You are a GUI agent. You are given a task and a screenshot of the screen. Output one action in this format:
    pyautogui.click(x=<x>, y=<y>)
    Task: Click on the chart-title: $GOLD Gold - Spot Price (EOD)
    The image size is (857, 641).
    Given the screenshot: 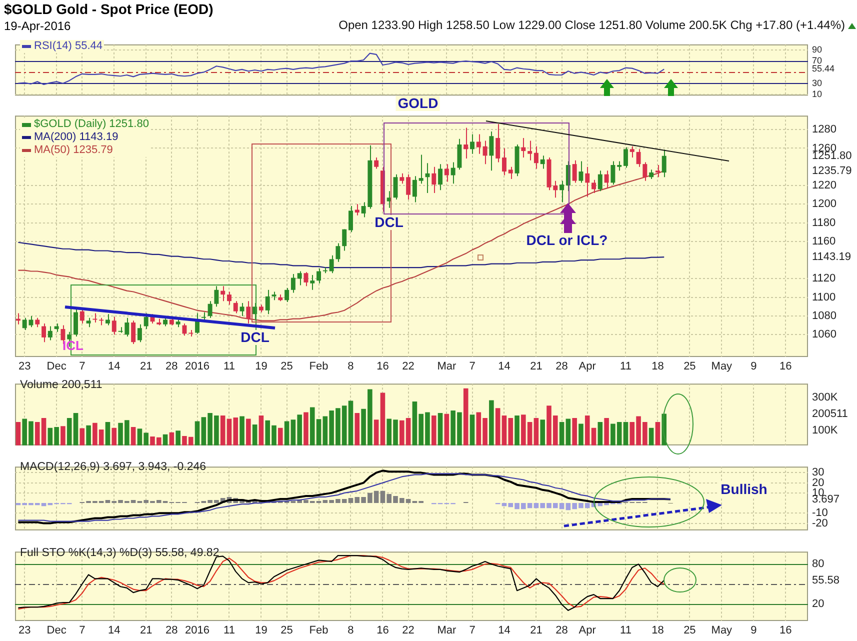 What is the action you would take?
    pyautogui.click(x=109, y=9)
    